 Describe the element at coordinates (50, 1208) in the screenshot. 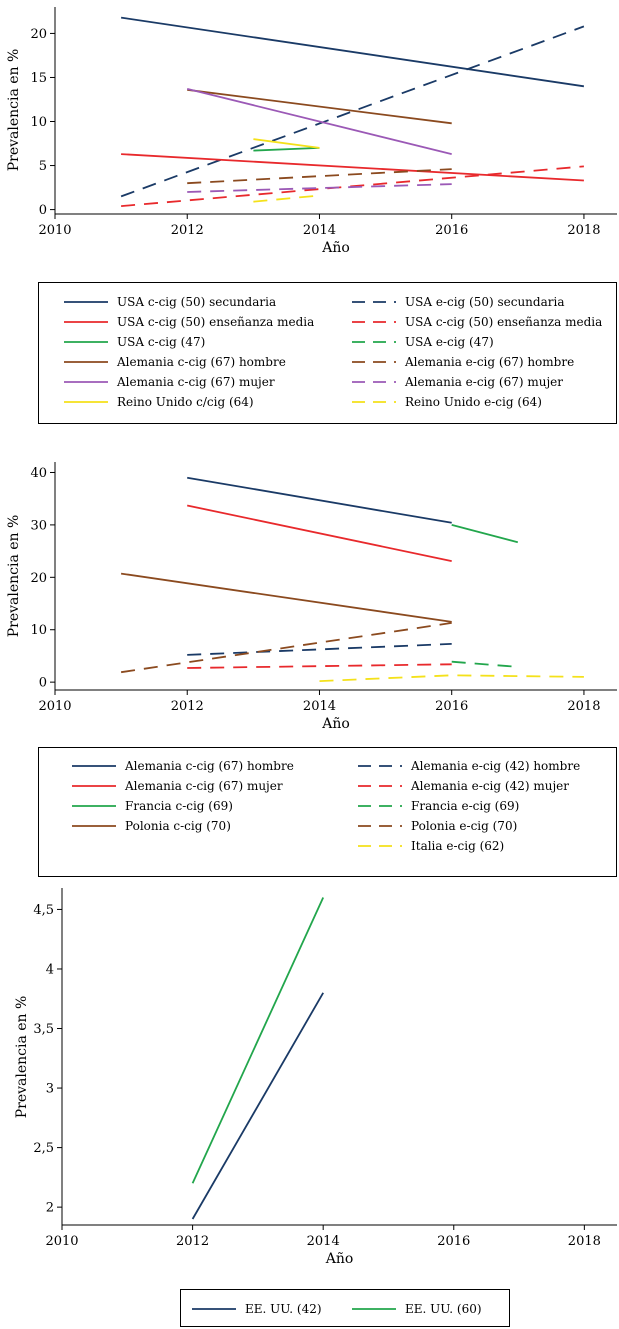

I see `y-tick-label: 2` at that location.